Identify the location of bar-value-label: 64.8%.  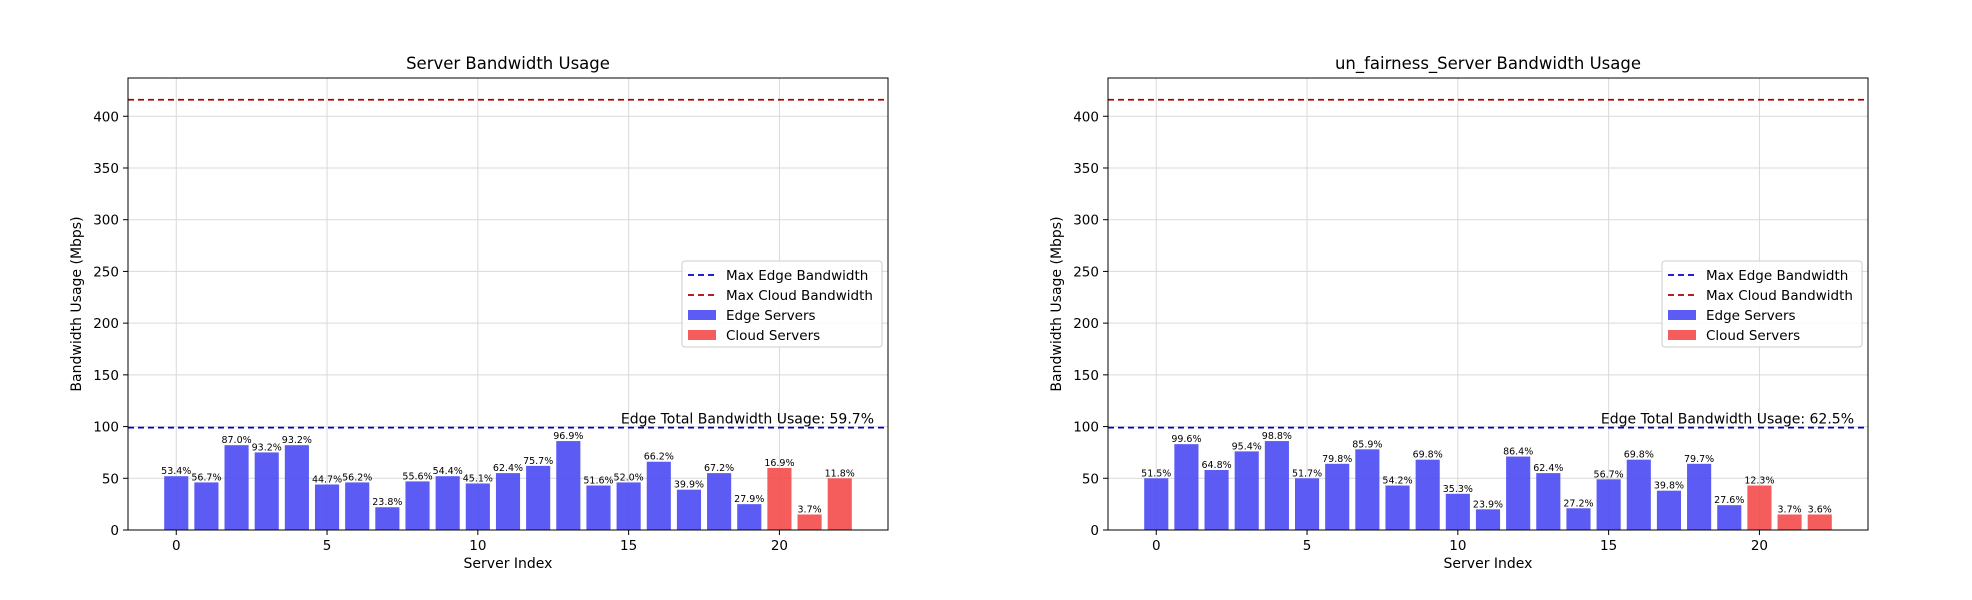
(1216, 465).